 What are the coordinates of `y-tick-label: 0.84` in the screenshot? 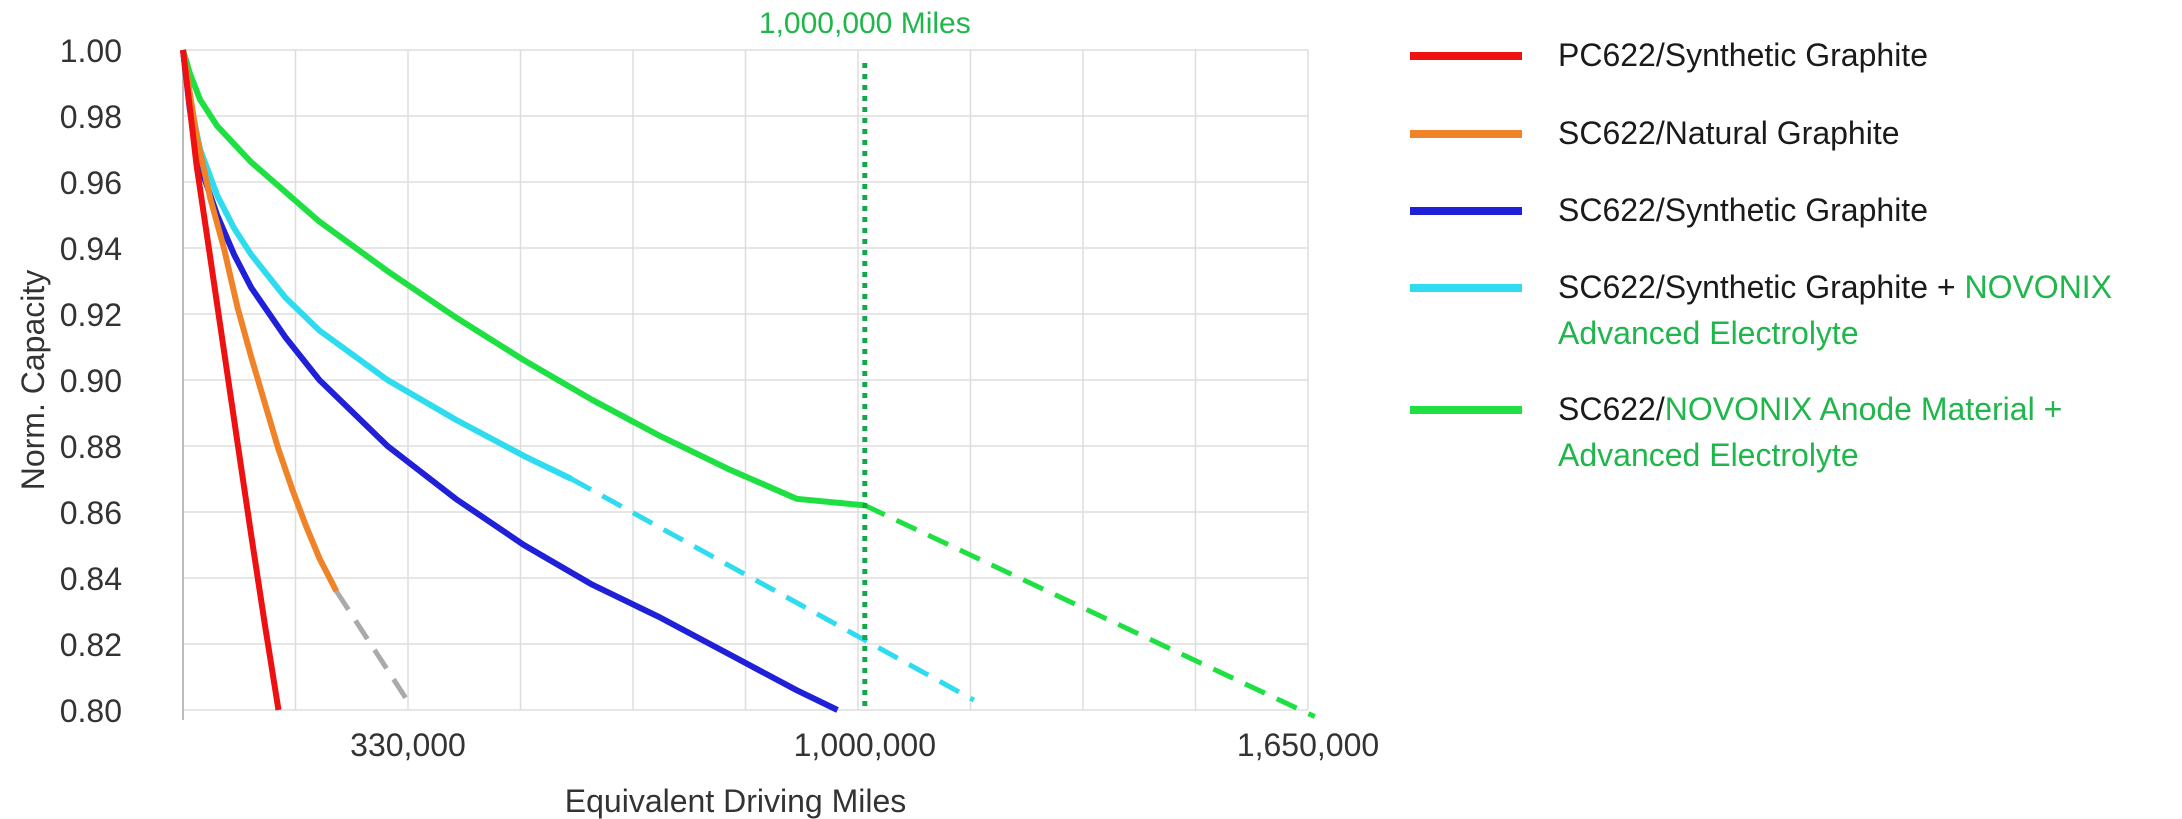 It's located at (91, 579).